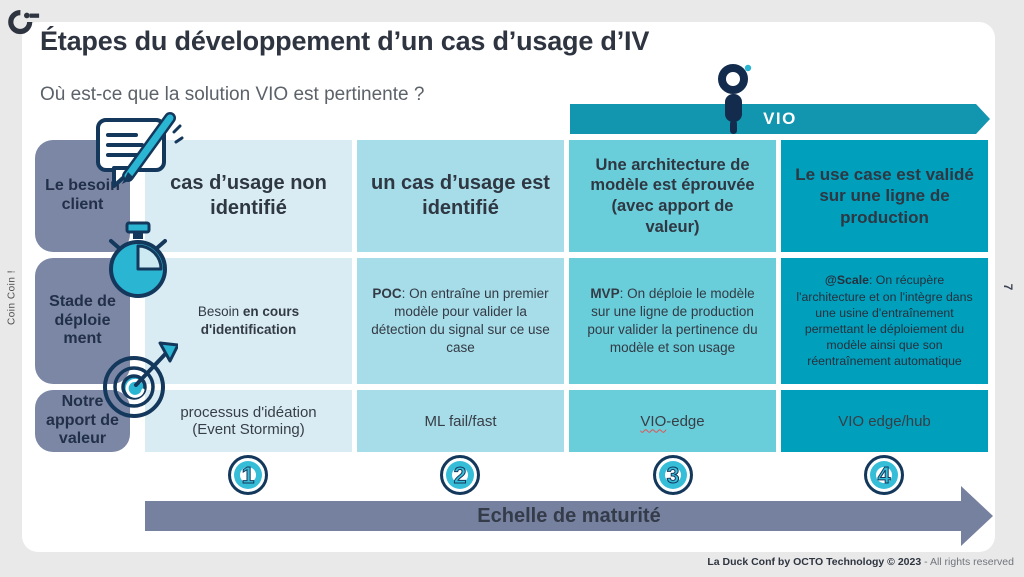 This screenshot has height=577, width=1024. What do you see at coordinates (846, 280) in the screenshot?
I see `cell-text-bold: @Scale` at bounding box center [846, 280].